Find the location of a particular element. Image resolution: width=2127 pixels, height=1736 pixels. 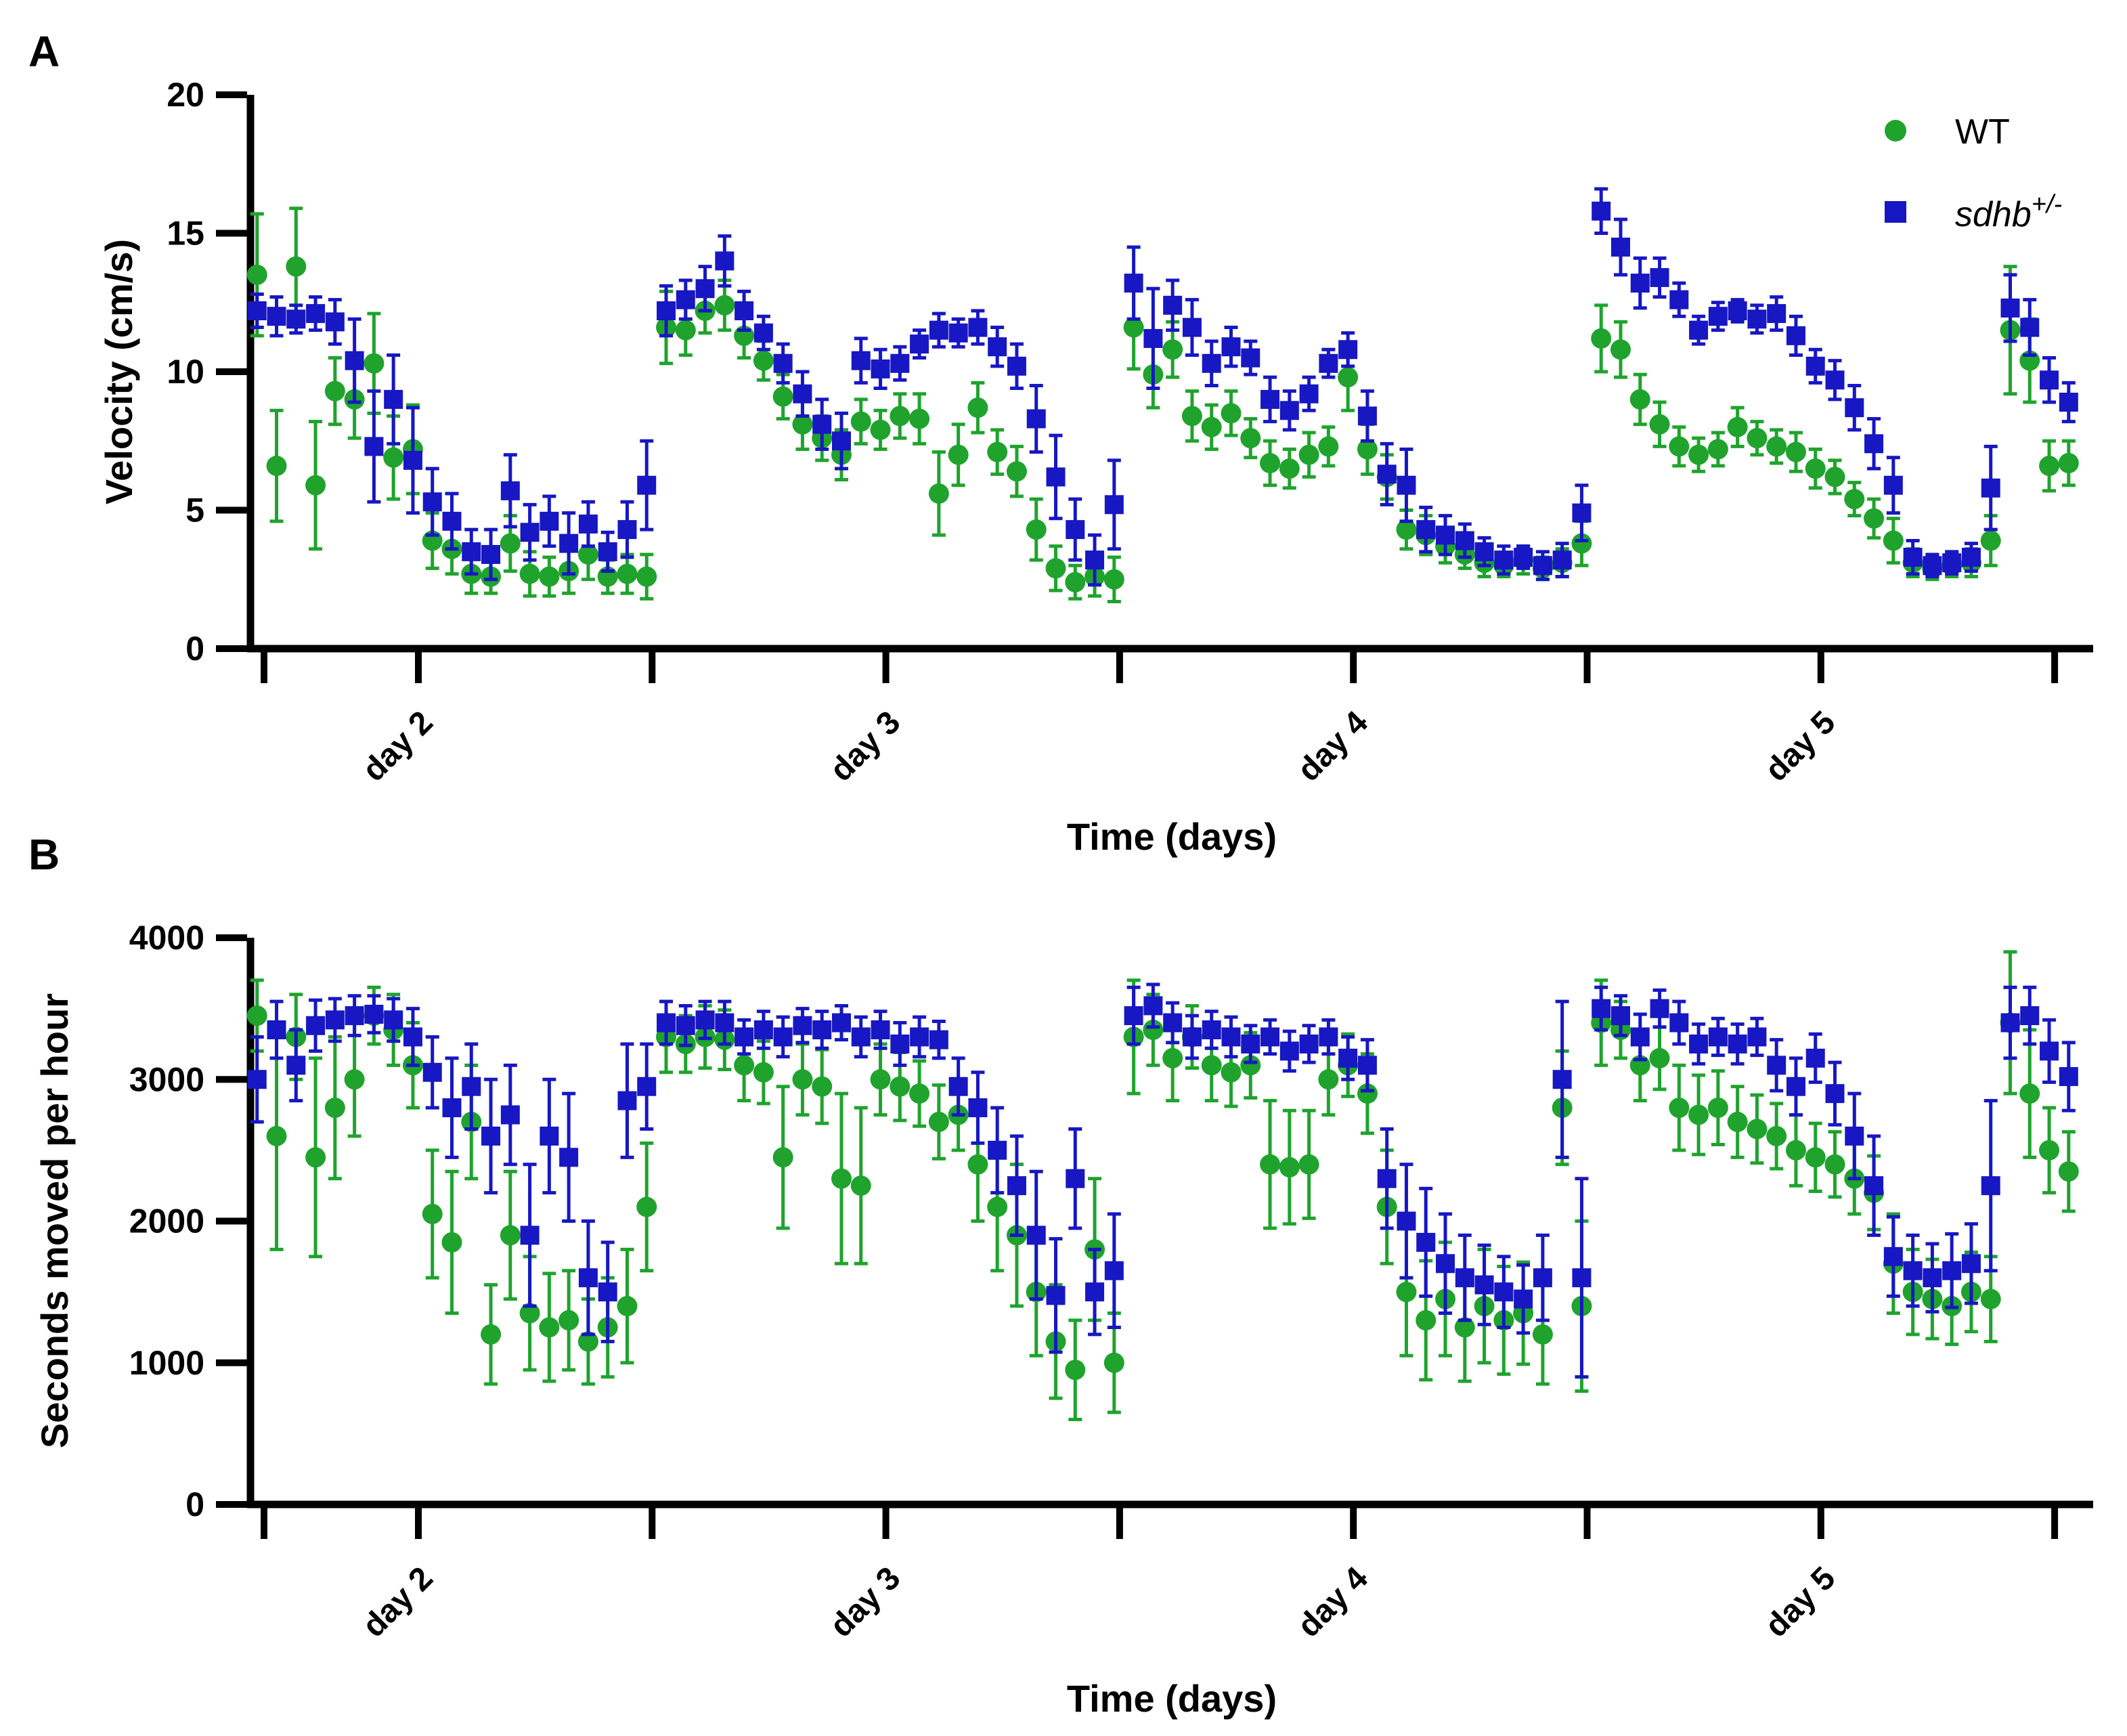

y-tick-label: 1000 is located at coordinates (166, 1363).